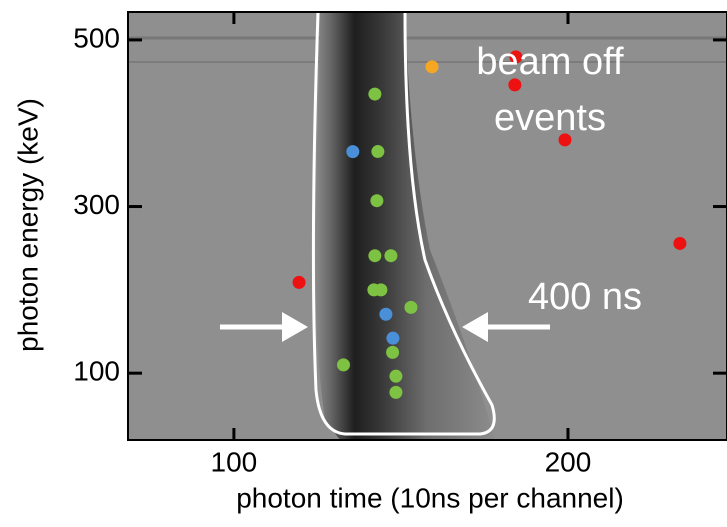 The height and width of the screenshot is (527, 727). I want to click on x-tick-label: 200, so click(568, 461).